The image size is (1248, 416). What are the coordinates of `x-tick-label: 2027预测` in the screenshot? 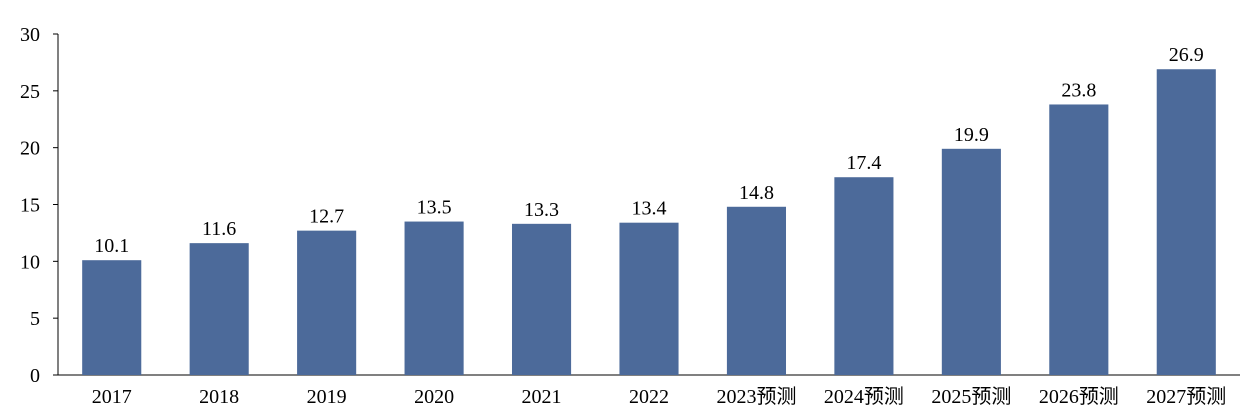 It's located at (1186, 396).